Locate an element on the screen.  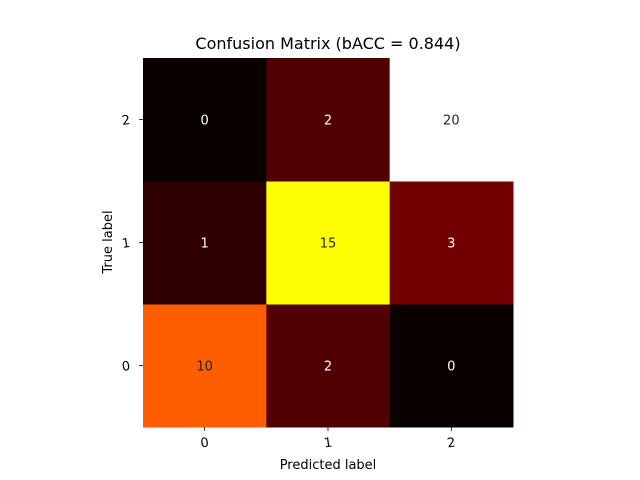
x-axis-ticks: 0 1 2 is located at coordinates (328, 439).